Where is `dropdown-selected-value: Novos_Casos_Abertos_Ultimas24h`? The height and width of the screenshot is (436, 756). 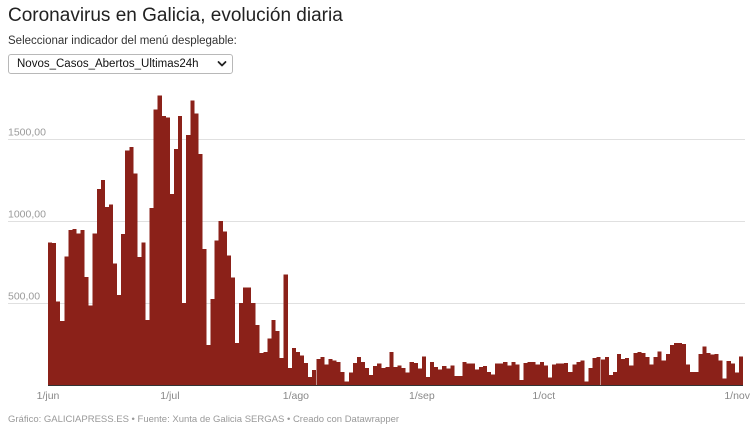
dropdown-selected-value: Novos_Casos_Abertos_Ultimas24h is located at coordinates (108, 64).